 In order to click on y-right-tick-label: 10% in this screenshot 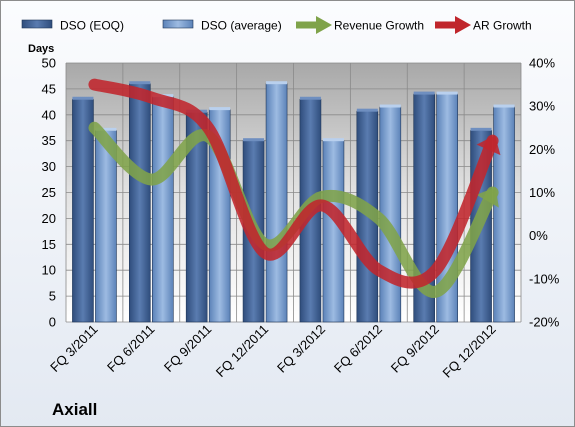, I will do `click(542, 192)`.